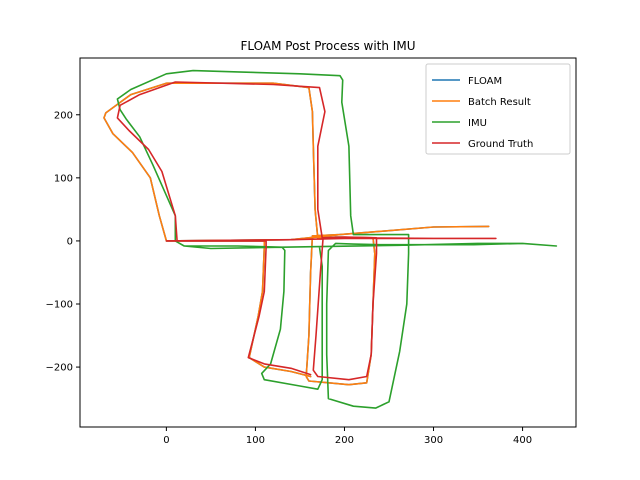 This screenshot has height=480, width=640. What do you see at coordinates (344, 440) in the screenshot?
I see `x-tick-label-2: 200` at bounding box center [344, 440].